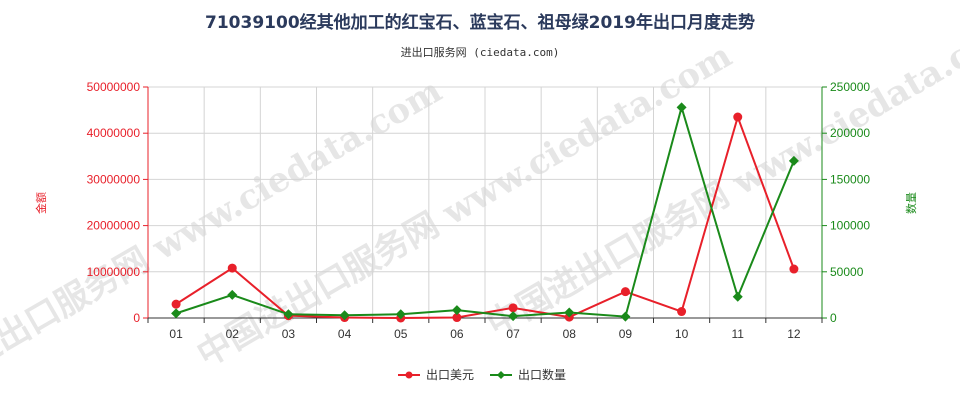 Image resolution: width=960 pixels, height=400 pixels. What do you see at coordinates (482, 374) in the screenshot?
I see `legend: 出口美元 出口数量` at bounding box center [482, 374].